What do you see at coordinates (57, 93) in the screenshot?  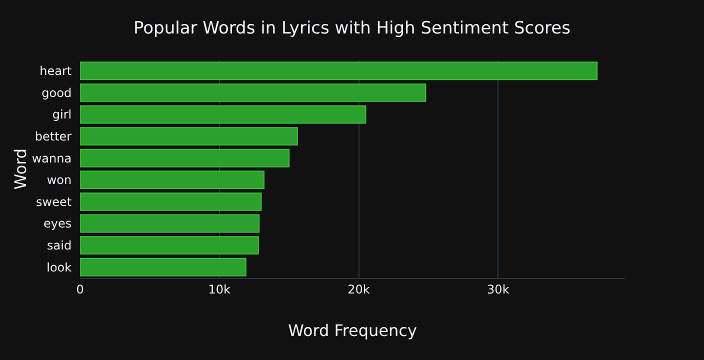 I see `y-tick-label: good` at bounding box center [57, 93].